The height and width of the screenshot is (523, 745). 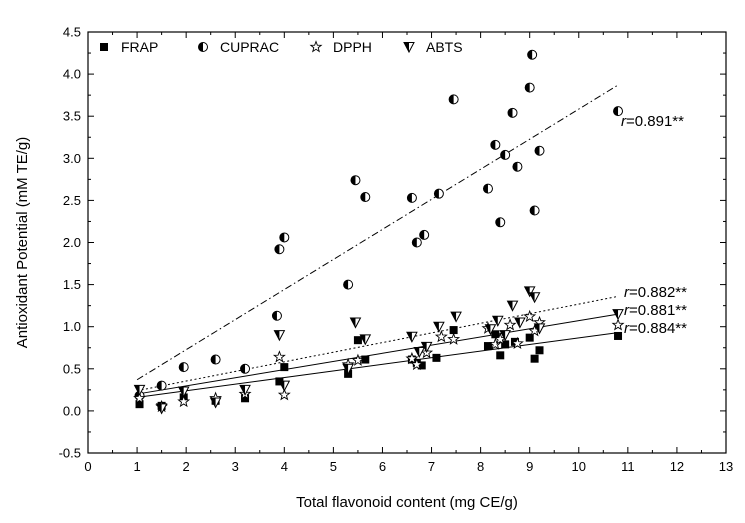 I want to click on correlation-label-frap: r=0.884**, so click(x=655, y=328).